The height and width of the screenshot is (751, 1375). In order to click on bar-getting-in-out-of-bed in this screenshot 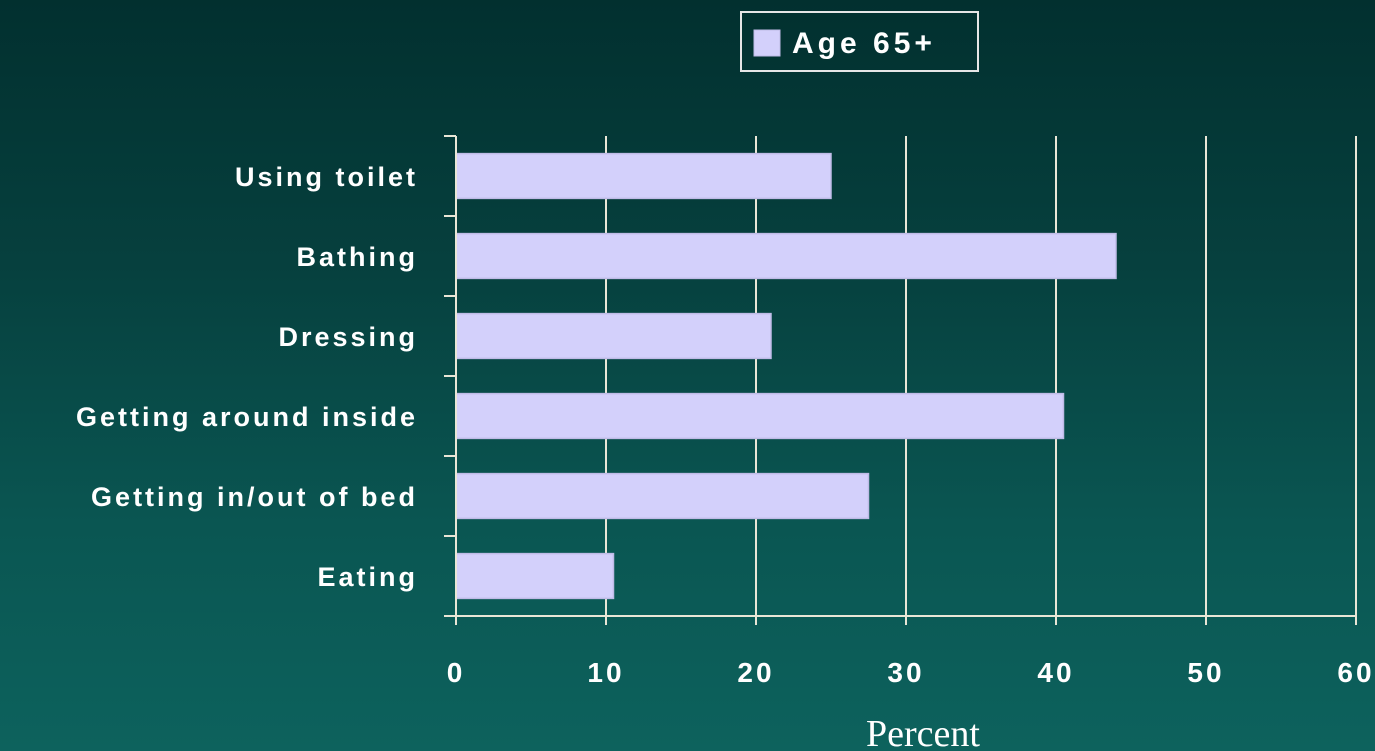, I will do `click(662, 496)`.